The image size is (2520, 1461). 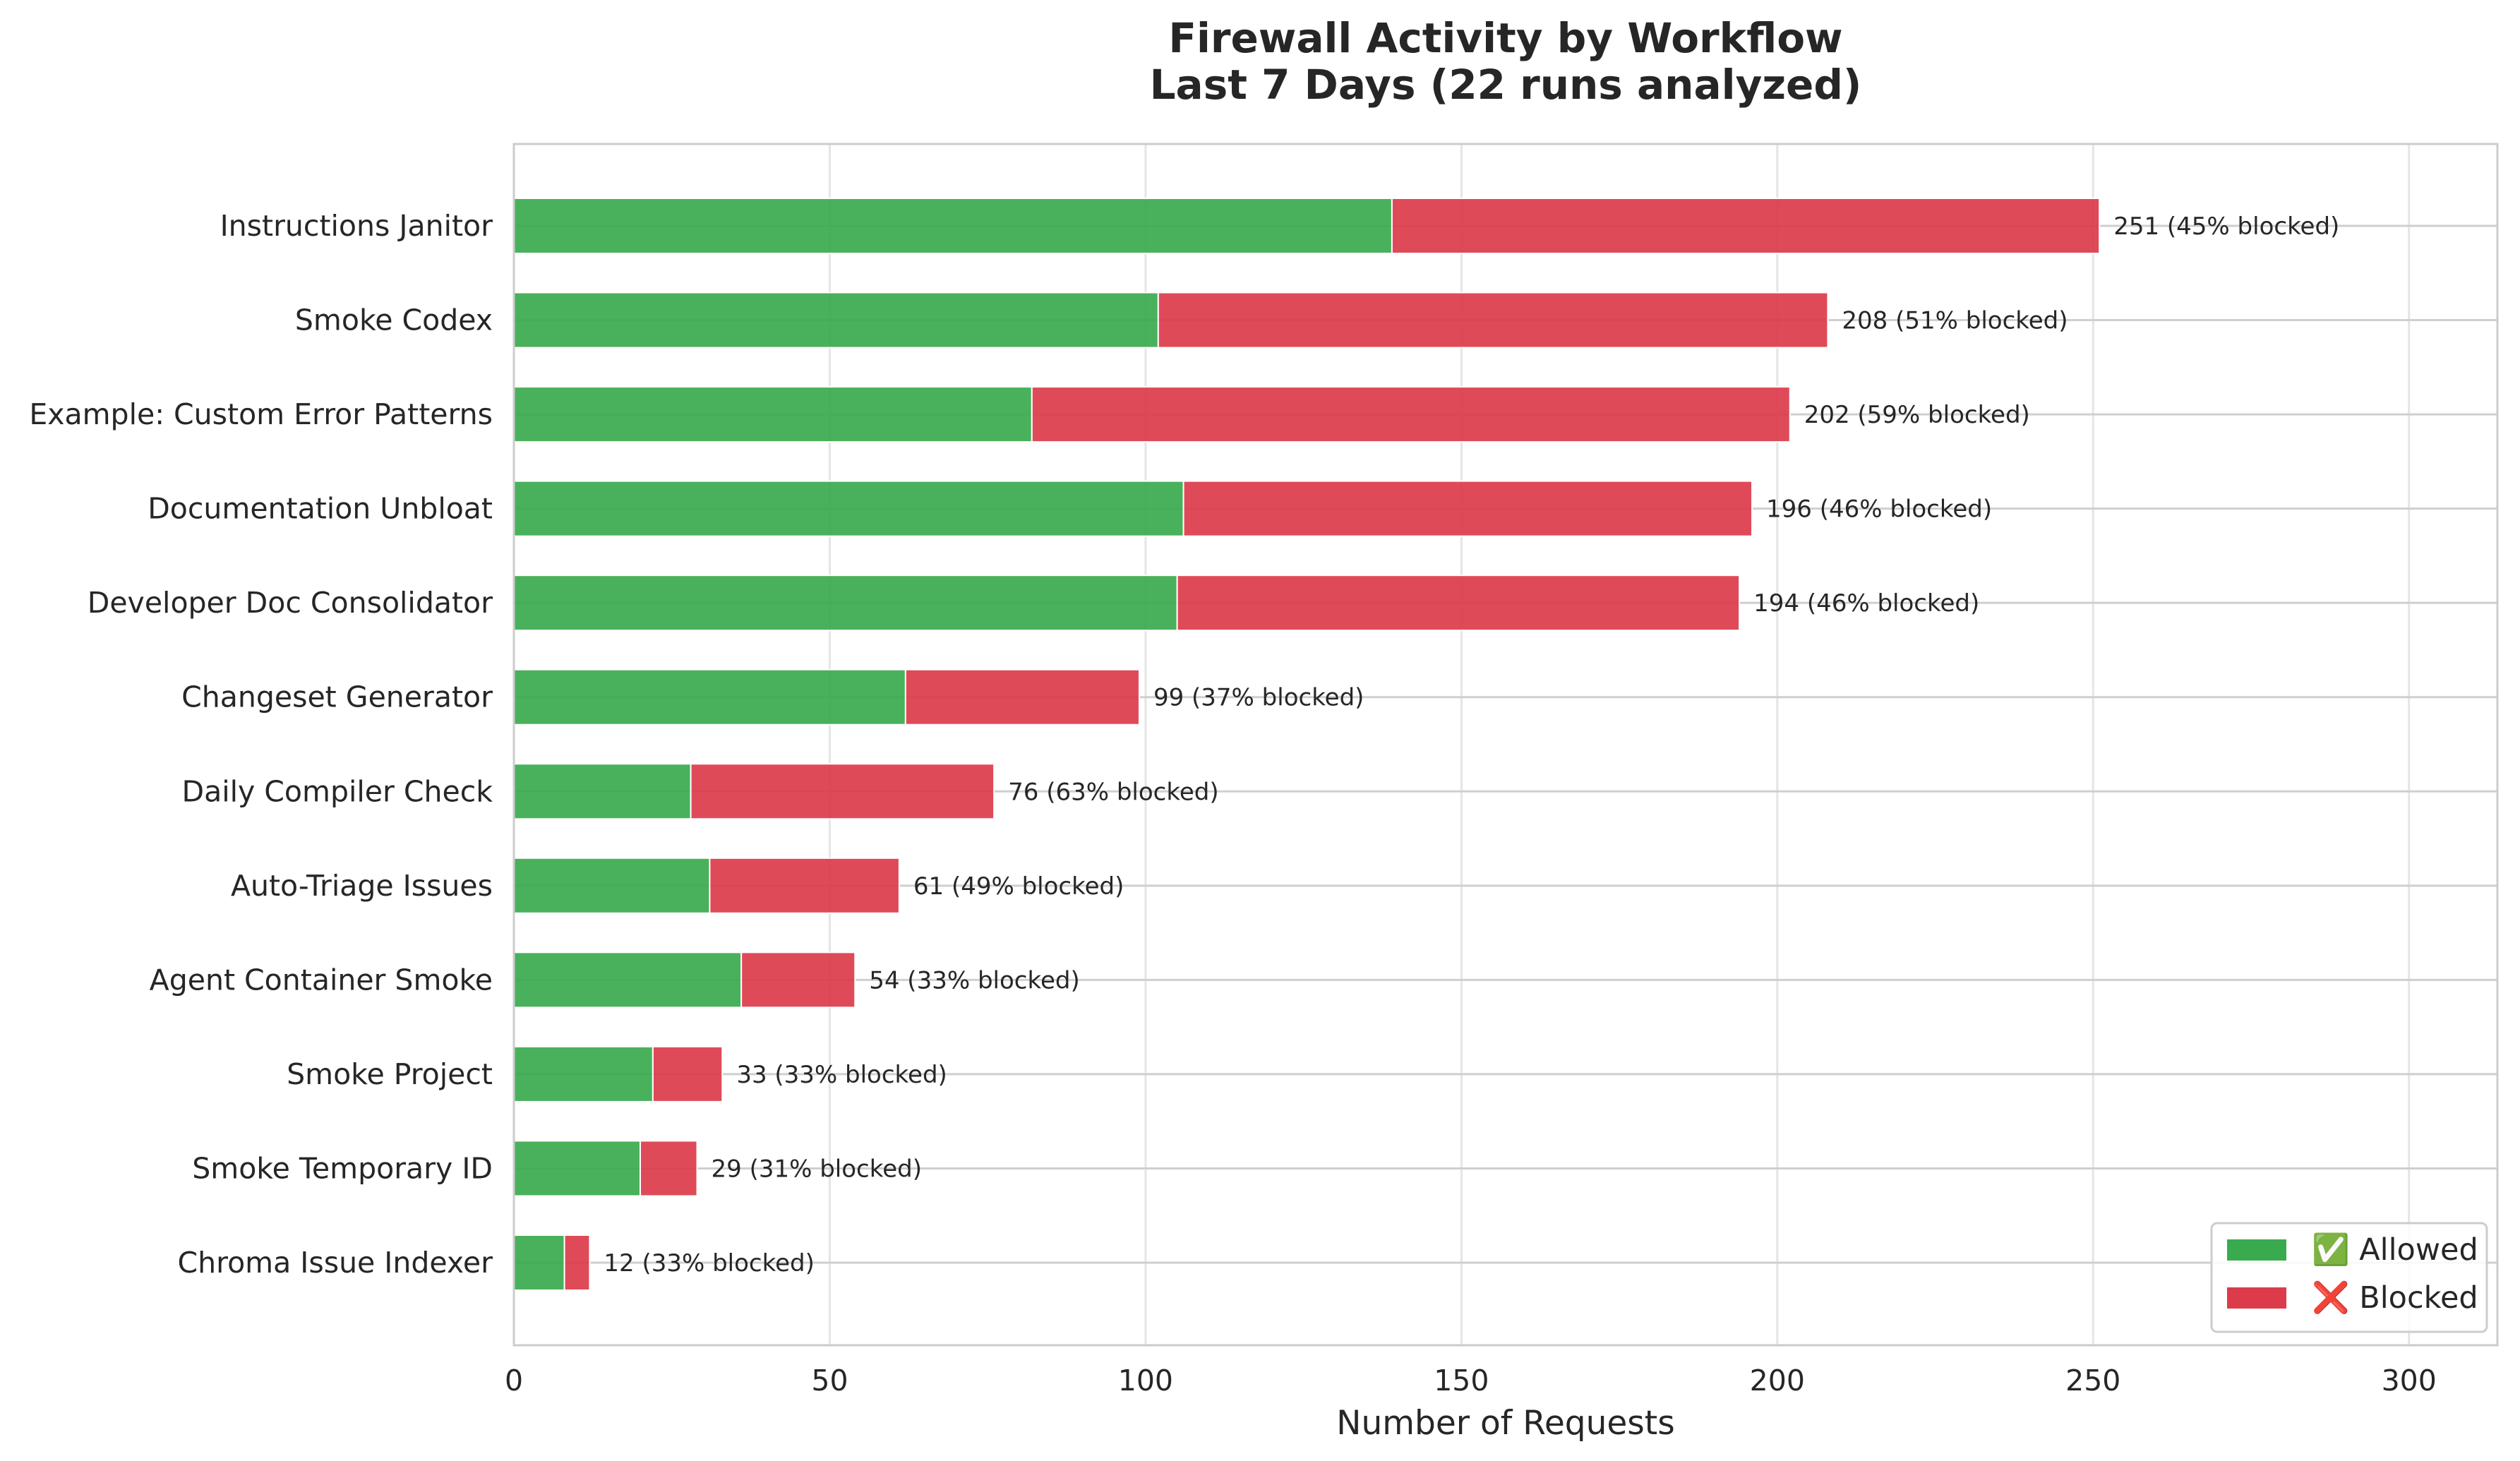 I want to click on chart-subtitle: Last 7 Days (22 runs analyzed), so click(x=1506, y=85).